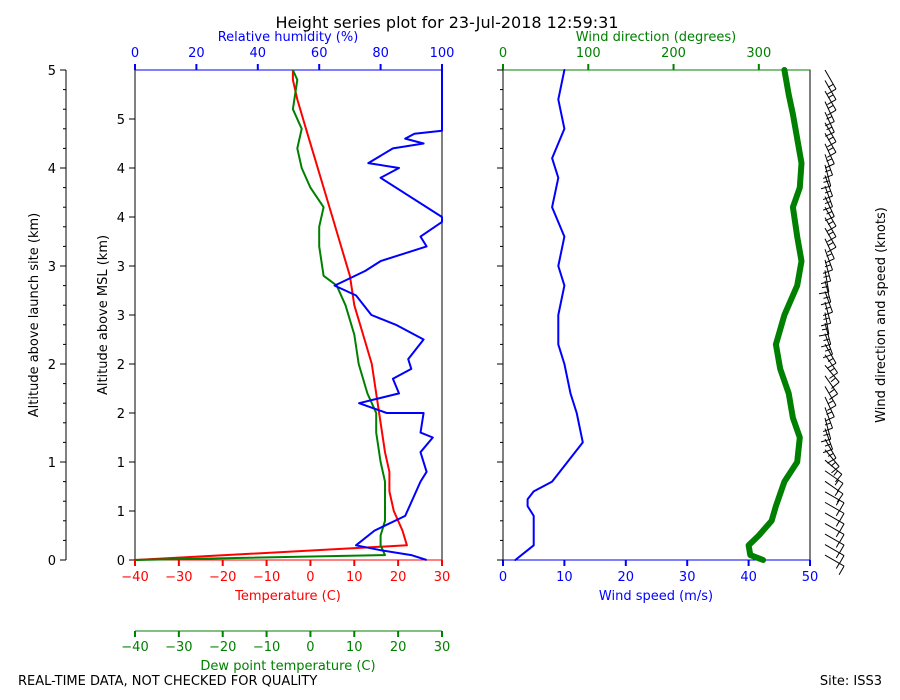 The height and width of the screenshot is (700, 900). What do you see at coordinates (34, 315) in the screenshot?
I see `outer-altitude-label: Altitude above launch site (km)` at bounding box center [34, 315].